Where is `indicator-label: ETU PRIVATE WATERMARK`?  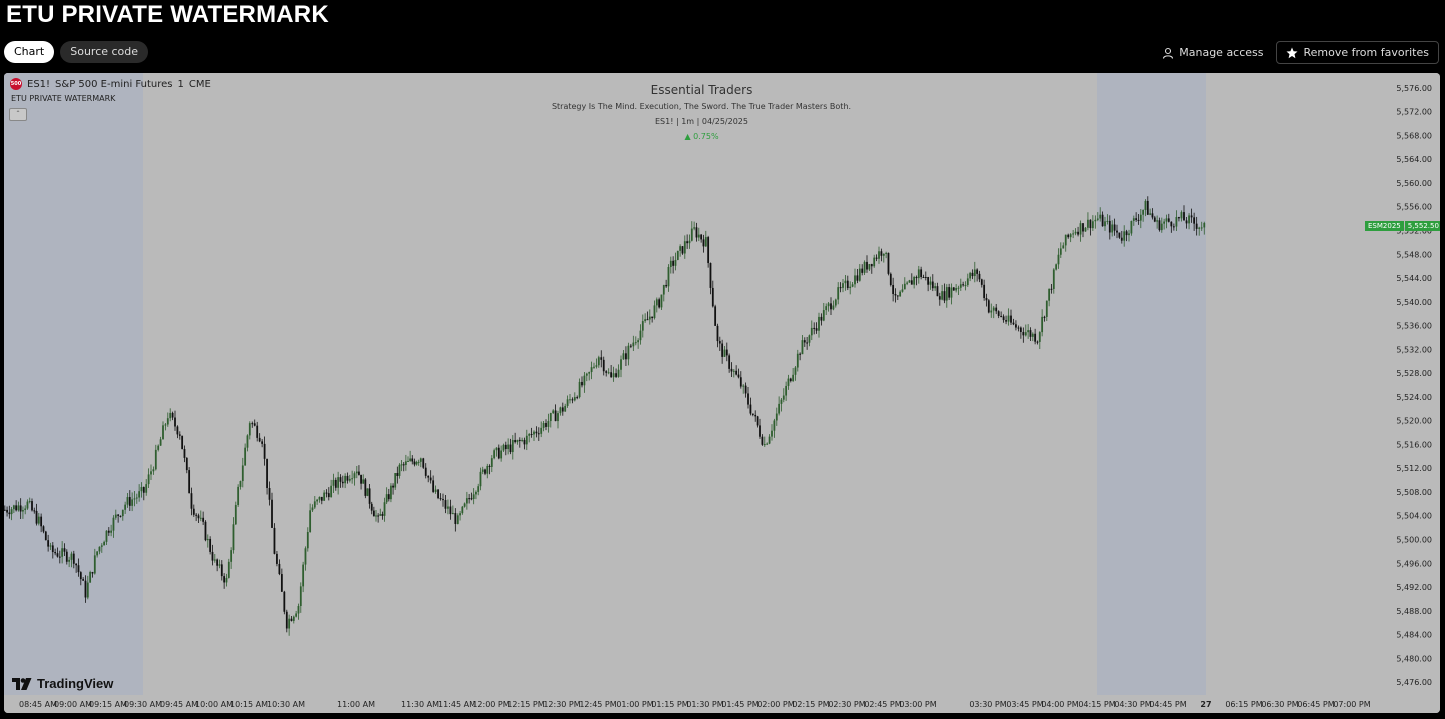 indicator-label: ETU PRIVATE WATERMARK is located at coordinates (63, 98).